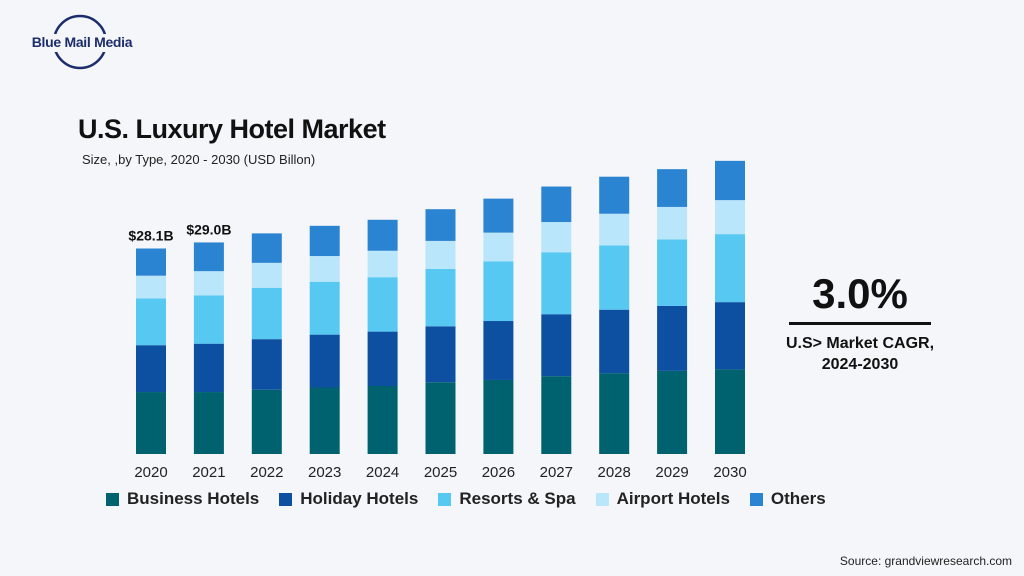 The width and height of the screenshot is (1024, 576). I want to click on legend-item: Holiday Hotels, so click(348, 499).